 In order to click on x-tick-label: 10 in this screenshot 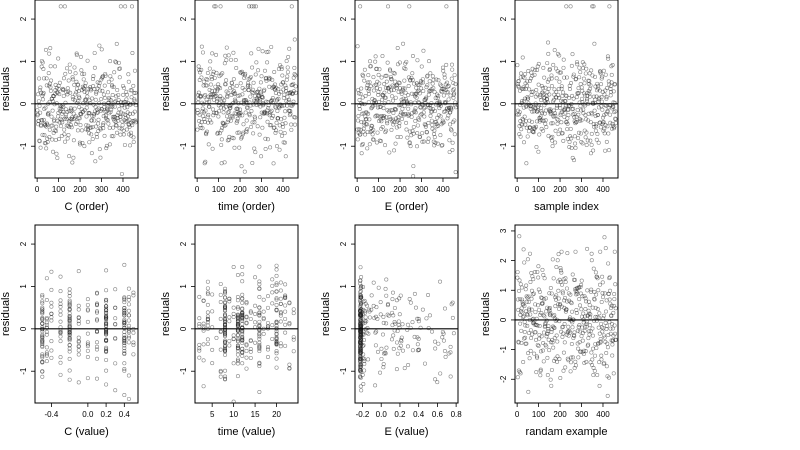, I will do `click(233, 414)`.